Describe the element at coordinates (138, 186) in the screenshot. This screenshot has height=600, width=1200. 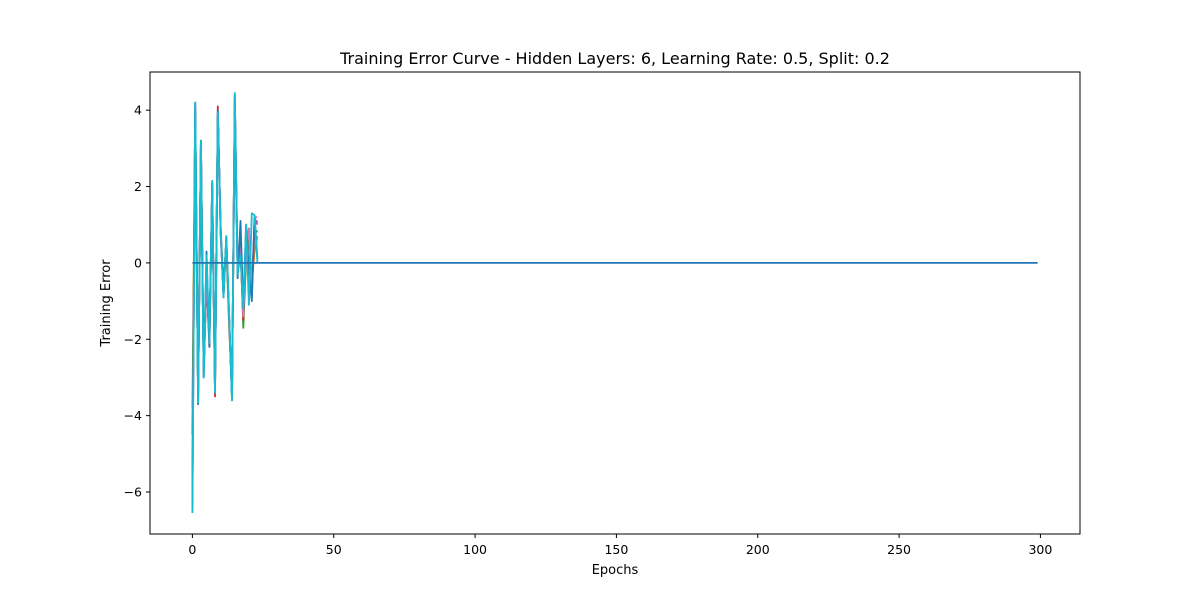
I see `y-tick-label: 2` at that location.